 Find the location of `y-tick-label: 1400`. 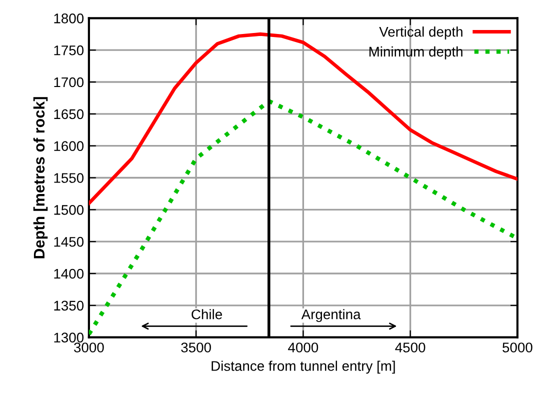

y-tick-label: 1400 is located at coordinates (69, 273).